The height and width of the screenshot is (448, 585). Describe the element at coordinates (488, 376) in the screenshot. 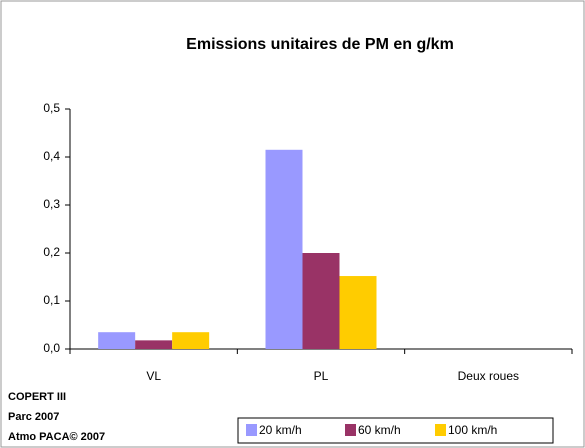

I see `x-tick-label: Deux roues` at that location.